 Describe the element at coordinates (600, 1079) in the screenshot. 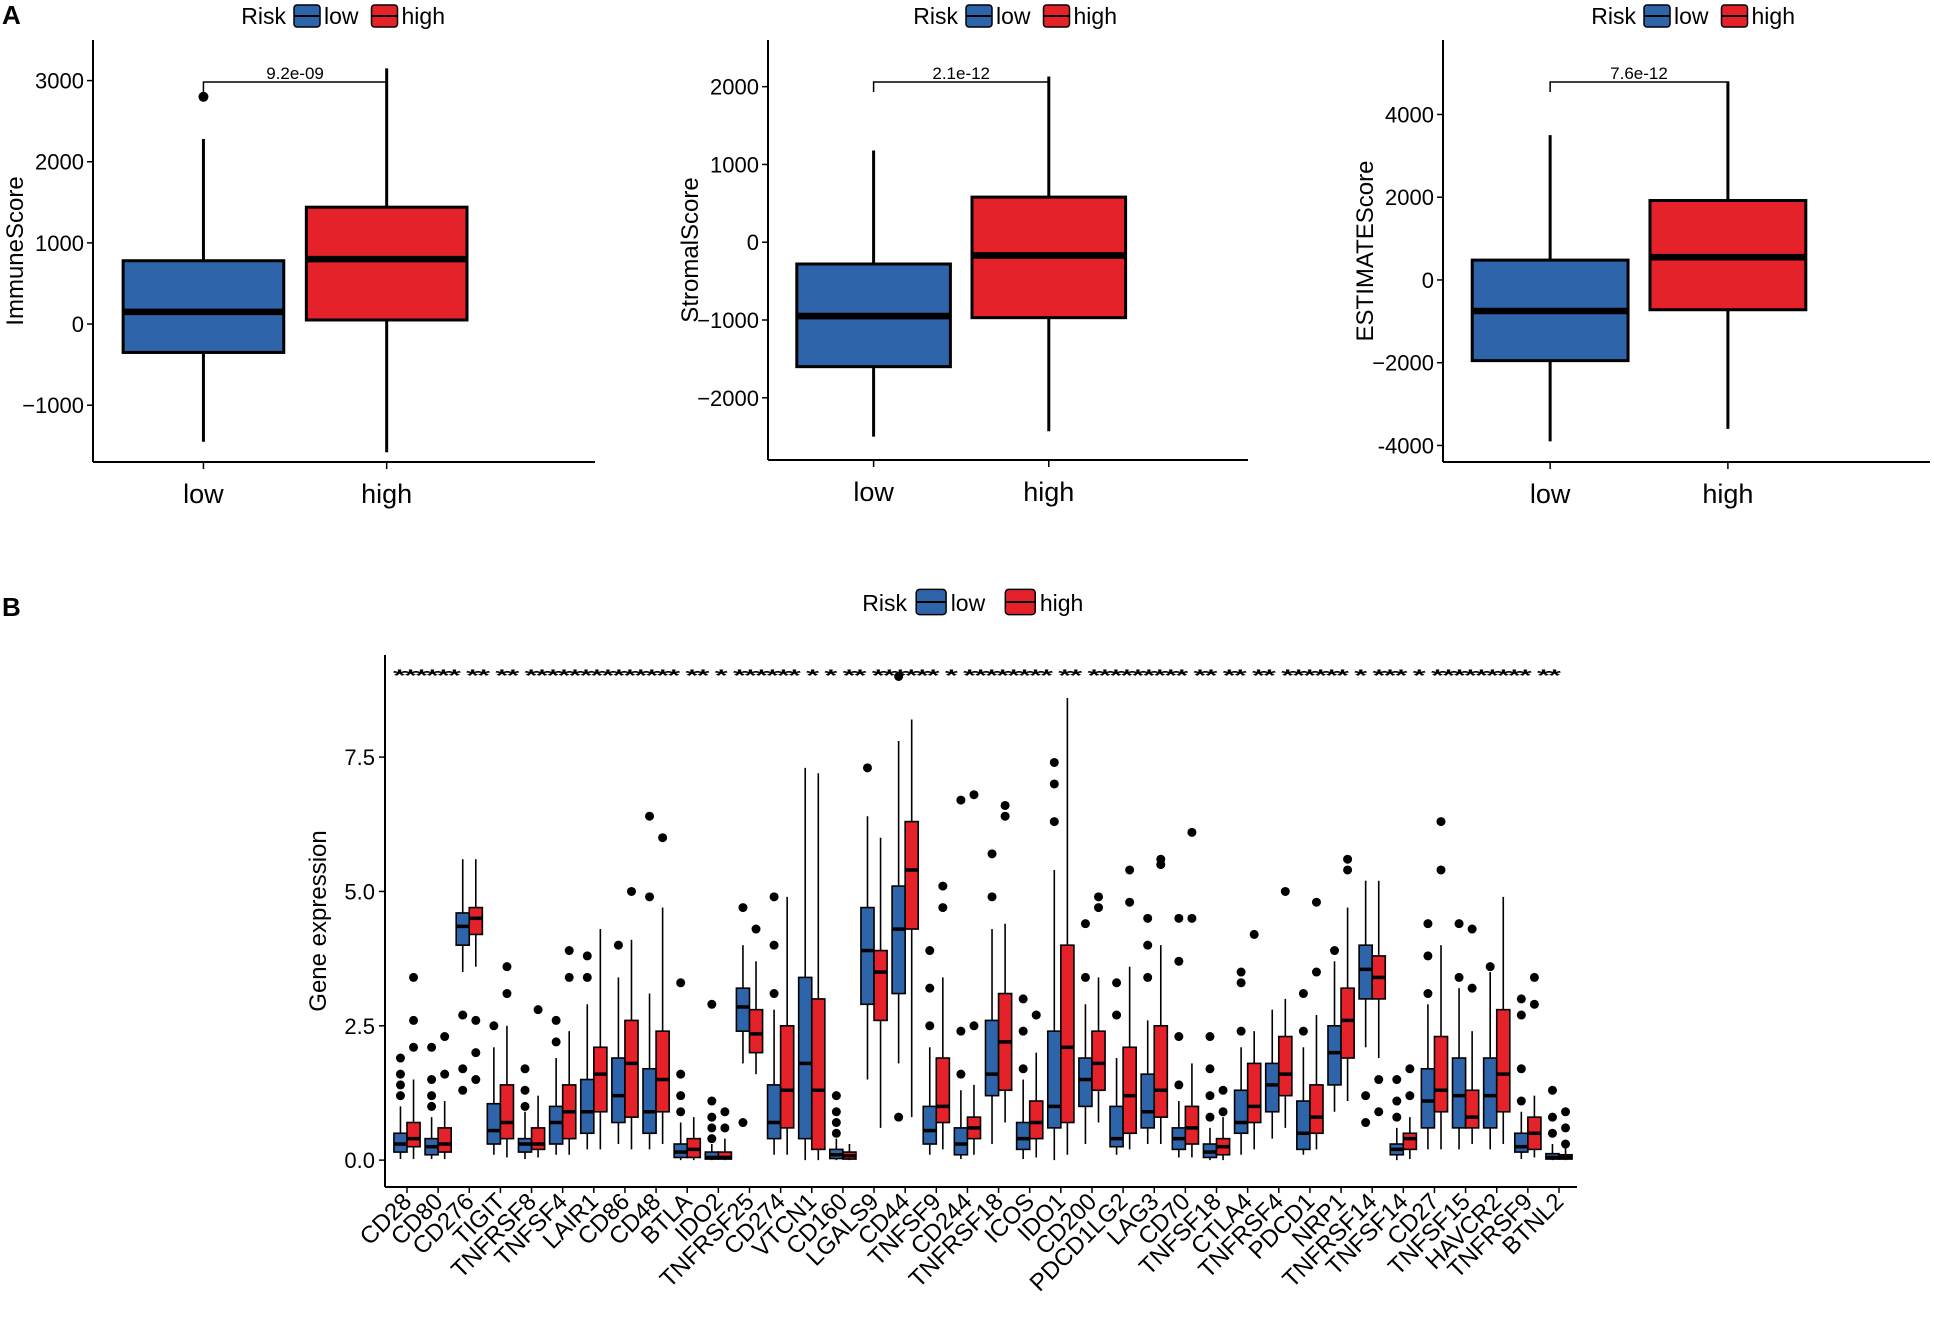

I see `box-LAIR1-high-box` at that location.